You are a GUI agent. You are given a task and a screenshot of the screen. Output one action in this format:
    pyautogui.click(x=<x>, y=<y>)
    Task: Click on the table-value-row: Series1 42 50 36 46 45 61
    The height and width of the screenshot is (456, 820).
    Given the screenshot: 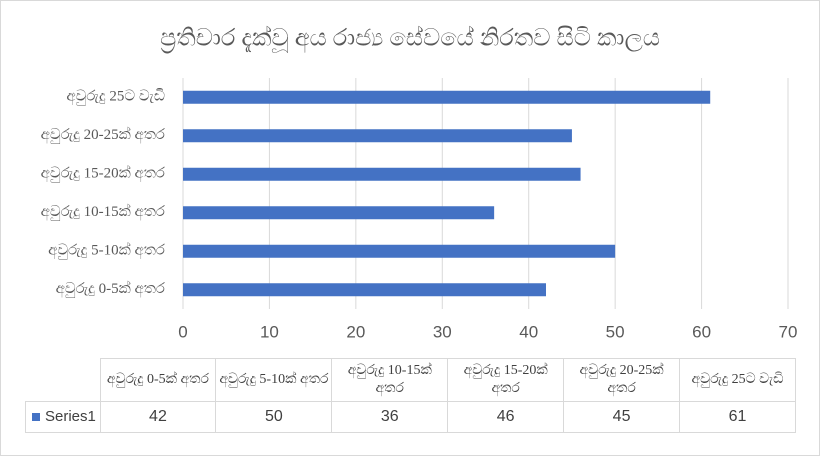 What is the action you would take?
    pyautogui.click(x=410, y=417)
    